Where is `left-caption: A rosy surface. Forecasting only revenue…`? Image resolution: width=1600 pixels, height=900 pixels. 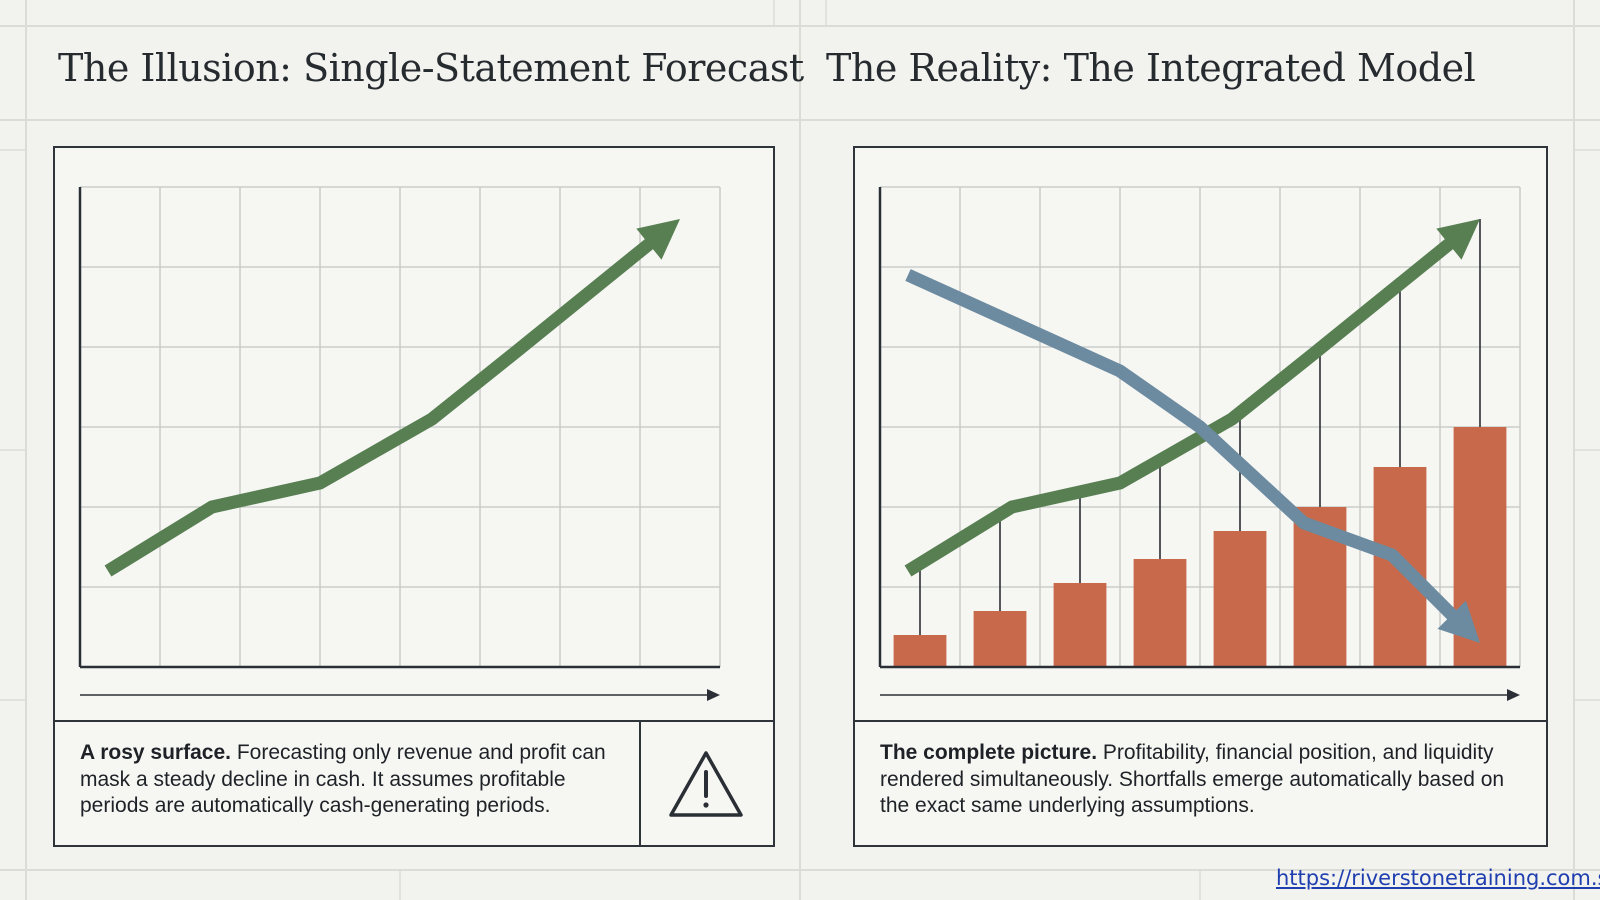 left-caption: A rosy surface. Forecasting only revenue… is located at coordinates (356, 783).